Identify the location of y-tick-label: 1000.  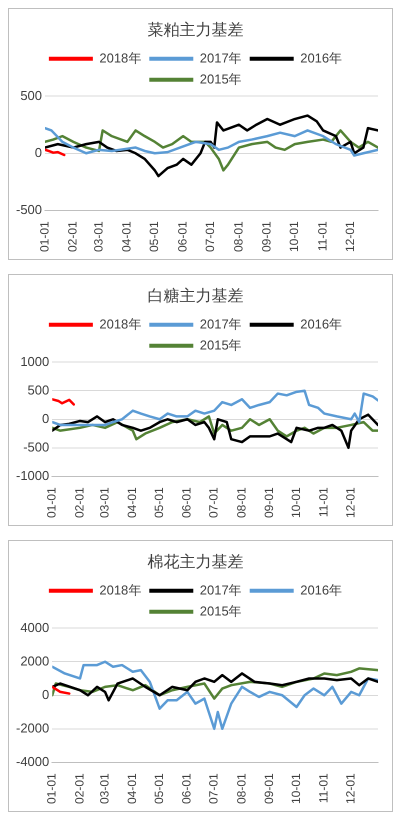
(35, 361).